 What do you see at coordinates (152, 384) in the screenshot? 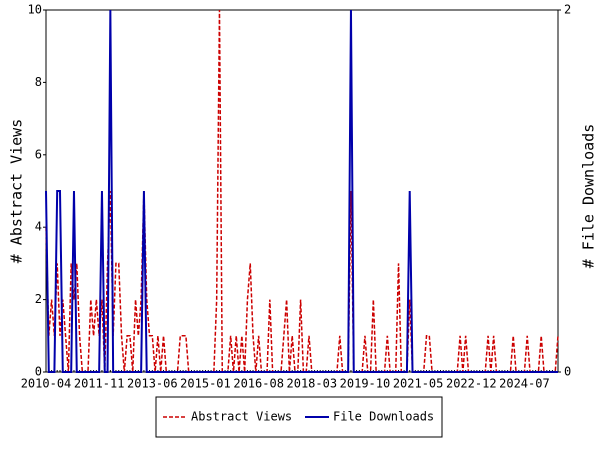
I see `x-tick-label: 2013-06` at bounding box center [152, 384].